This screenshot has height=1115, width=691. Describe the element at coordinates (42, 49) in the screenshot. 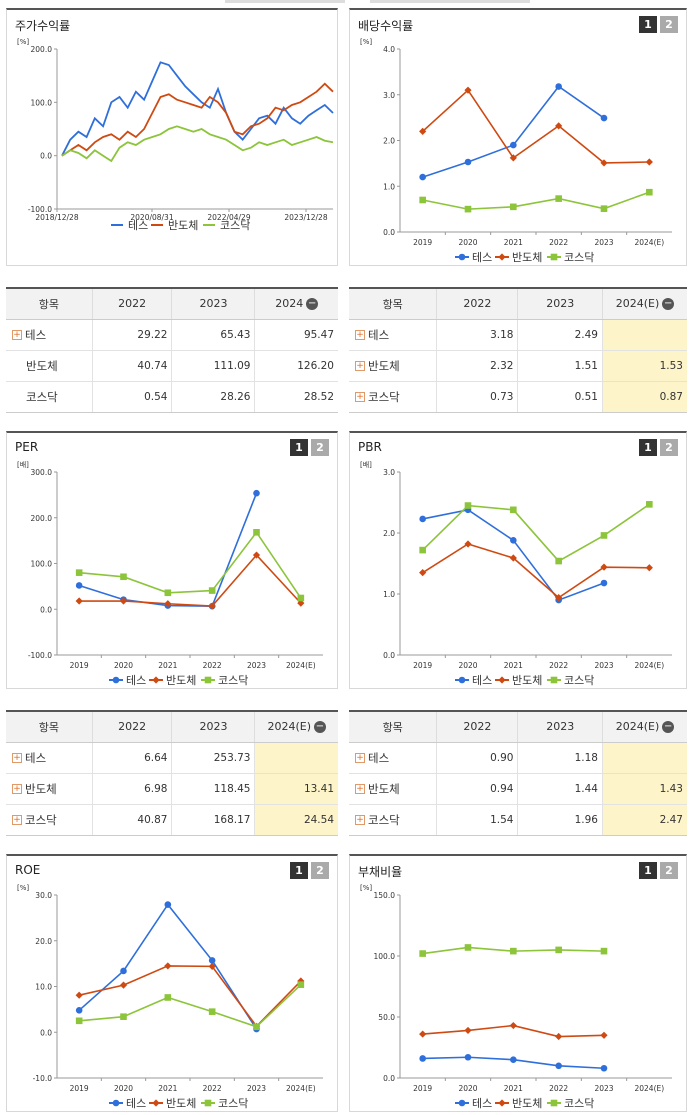

I see `y-tick-label: 200.0` at that location.